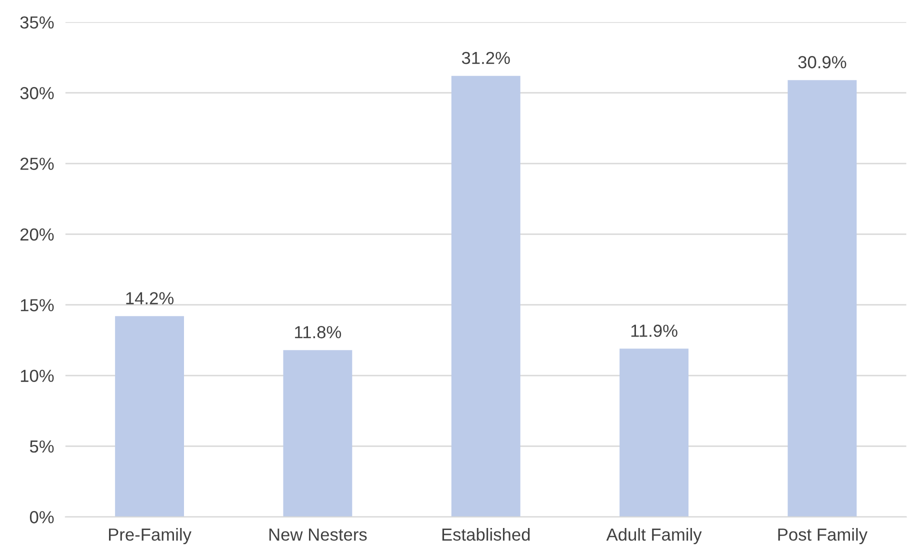 The width and height of the screenshot is (909, 554). What do you see at coordinates (150, 536) in the screenshot?
I see `x-tick-label: Pre-Family` at bounding box center [150, 536].